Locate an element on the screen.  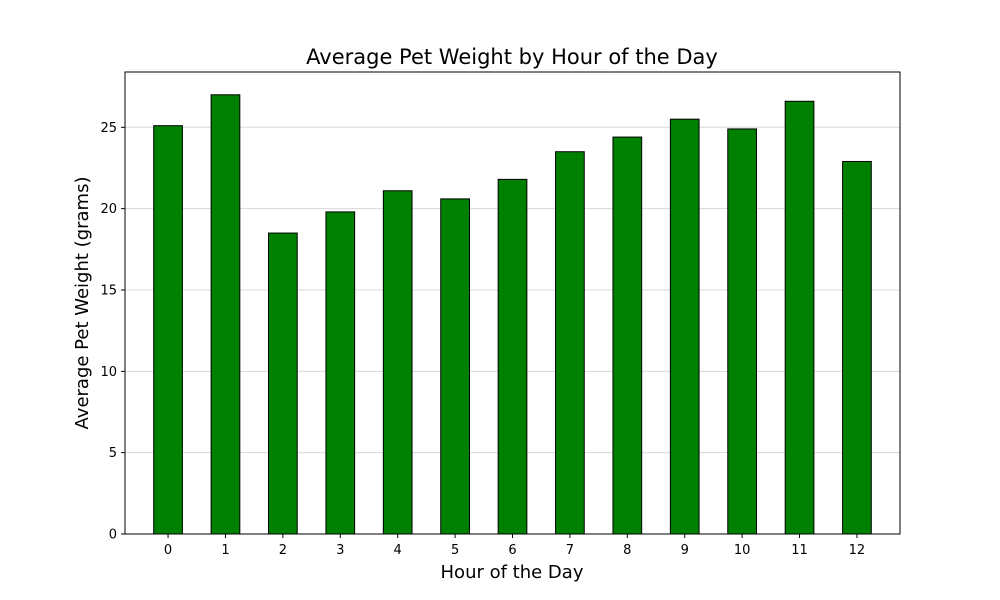
x-tick-label: 3 is located at coordinates (340, 550).